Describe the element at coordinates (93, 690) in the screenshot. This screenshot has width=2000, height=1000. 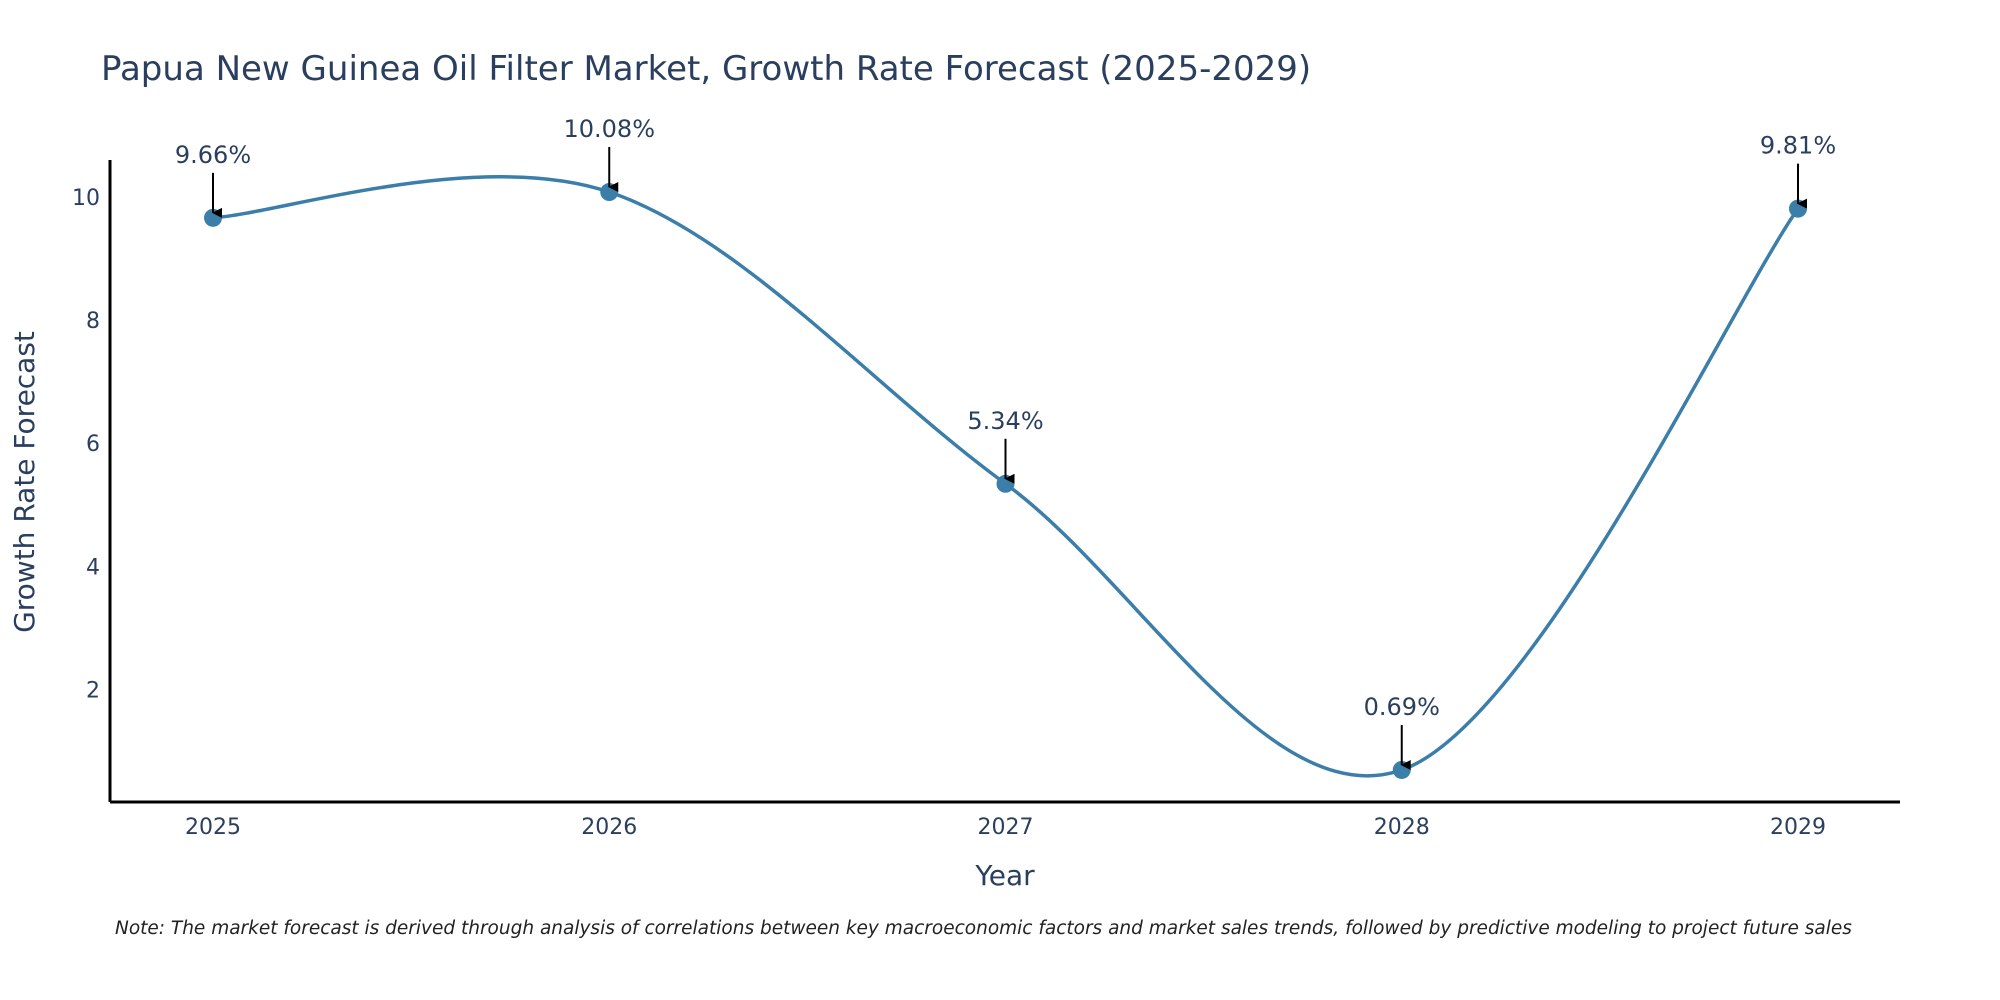
I see `y-tick-label: 2` at that location.